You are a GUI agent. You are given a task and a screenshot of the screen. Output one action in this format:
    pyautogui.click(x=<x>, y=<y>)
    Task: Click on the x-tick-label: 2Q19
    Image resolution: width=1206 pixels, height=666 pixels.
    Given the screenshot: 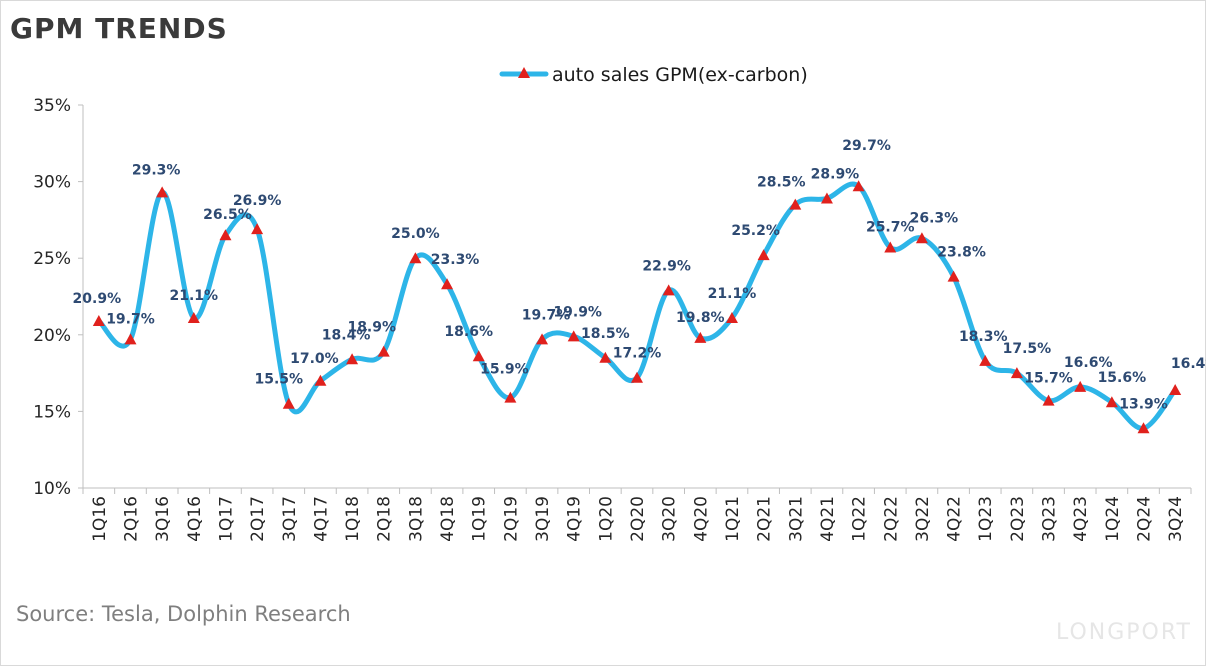 What is the action you would take?
    pyautogui.click(x=511, y=519)
    